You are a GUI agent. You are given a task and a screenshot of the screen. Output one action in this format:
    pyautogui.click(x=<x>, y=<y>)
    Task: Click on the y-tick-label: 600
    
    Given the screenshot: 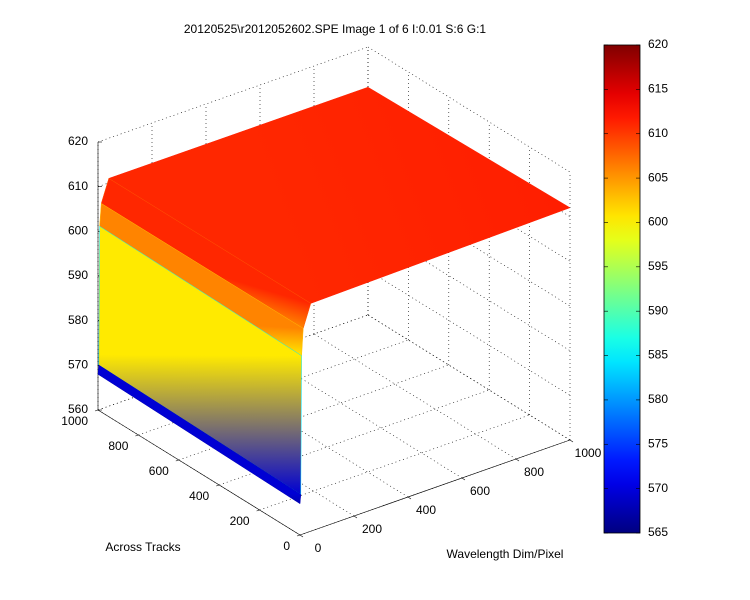 What is the action you would take?
    pyautogui.click(x=159, y=471)
    